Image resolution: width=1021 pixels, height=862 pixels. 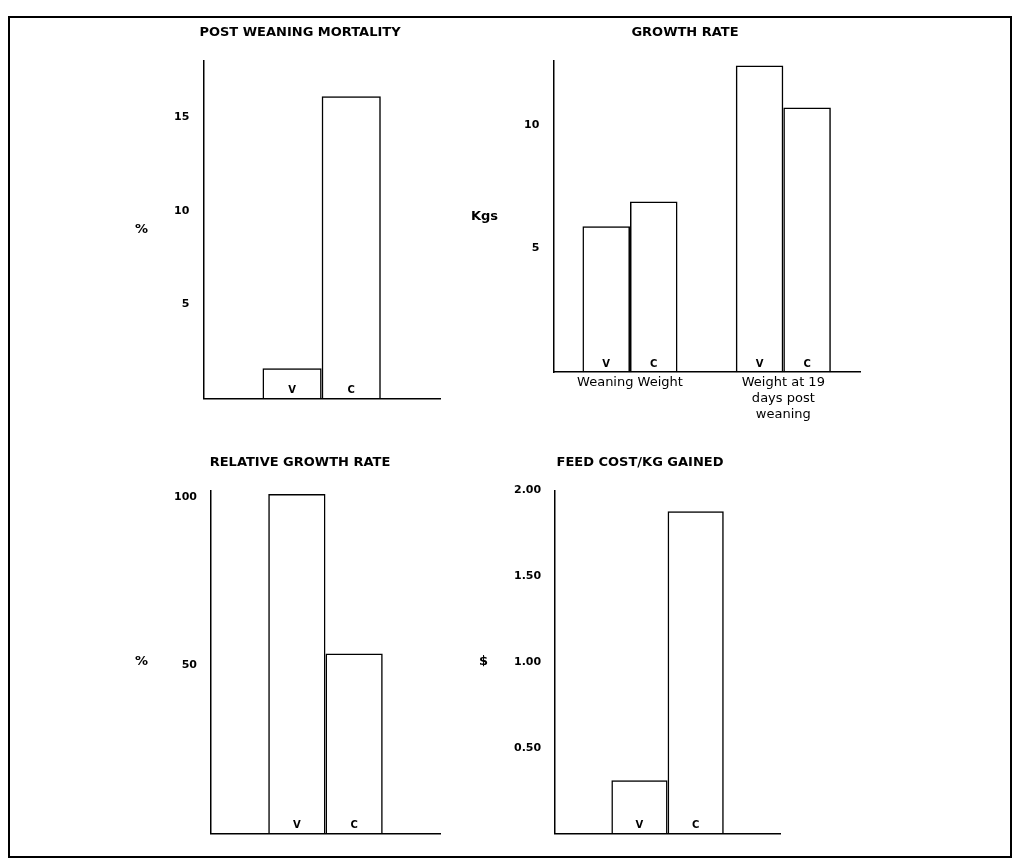 What do you see at coordinates (783, 397) in the screenshot?
I see `x-tick-label: Weight at 19 days post weaning` at bounding box center [783, 397].